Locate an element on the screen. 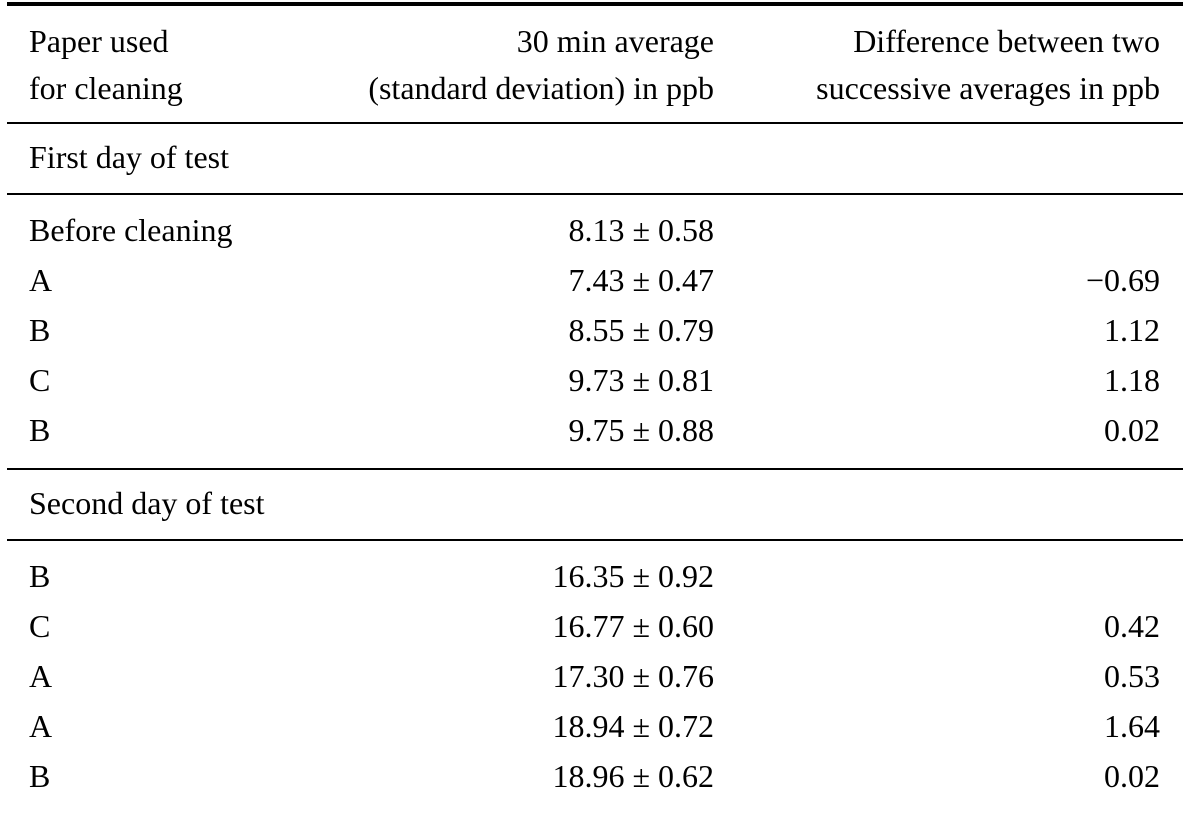  average-cell: 7.43 ± 0.47 is located at coordinates (641, 280).